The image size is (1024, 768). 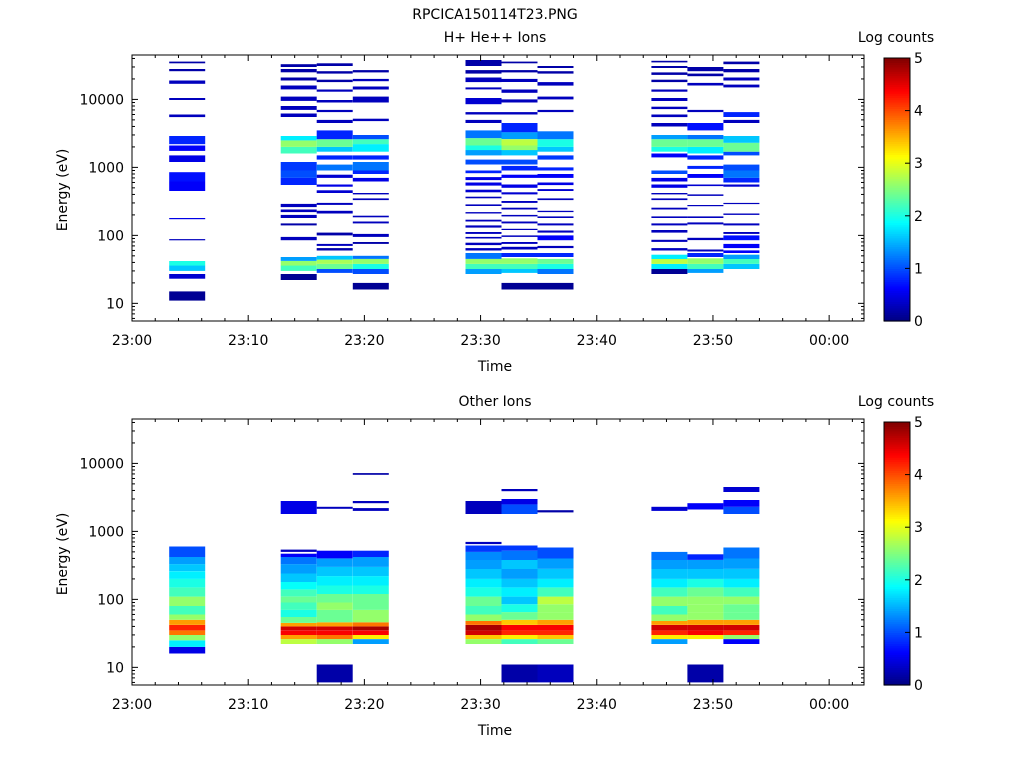 What do you see at coordinates (494, 731) in the screenshot?
I see `x-axis-label: Time` at bounding box center [494, 731].